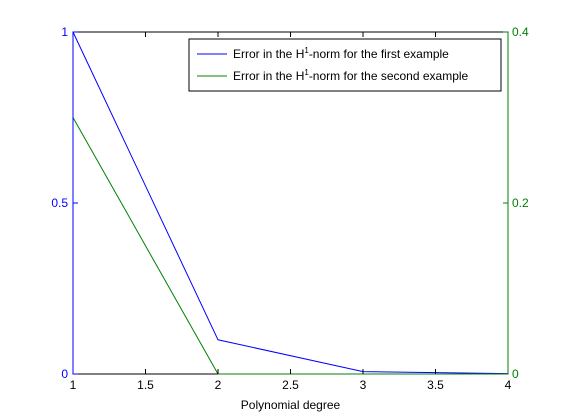 This screenshot has width=561, height=420. Describe the element at coordinates (515, 374) in the screenshot. I see `y-right-tick-label: 0` at that location.